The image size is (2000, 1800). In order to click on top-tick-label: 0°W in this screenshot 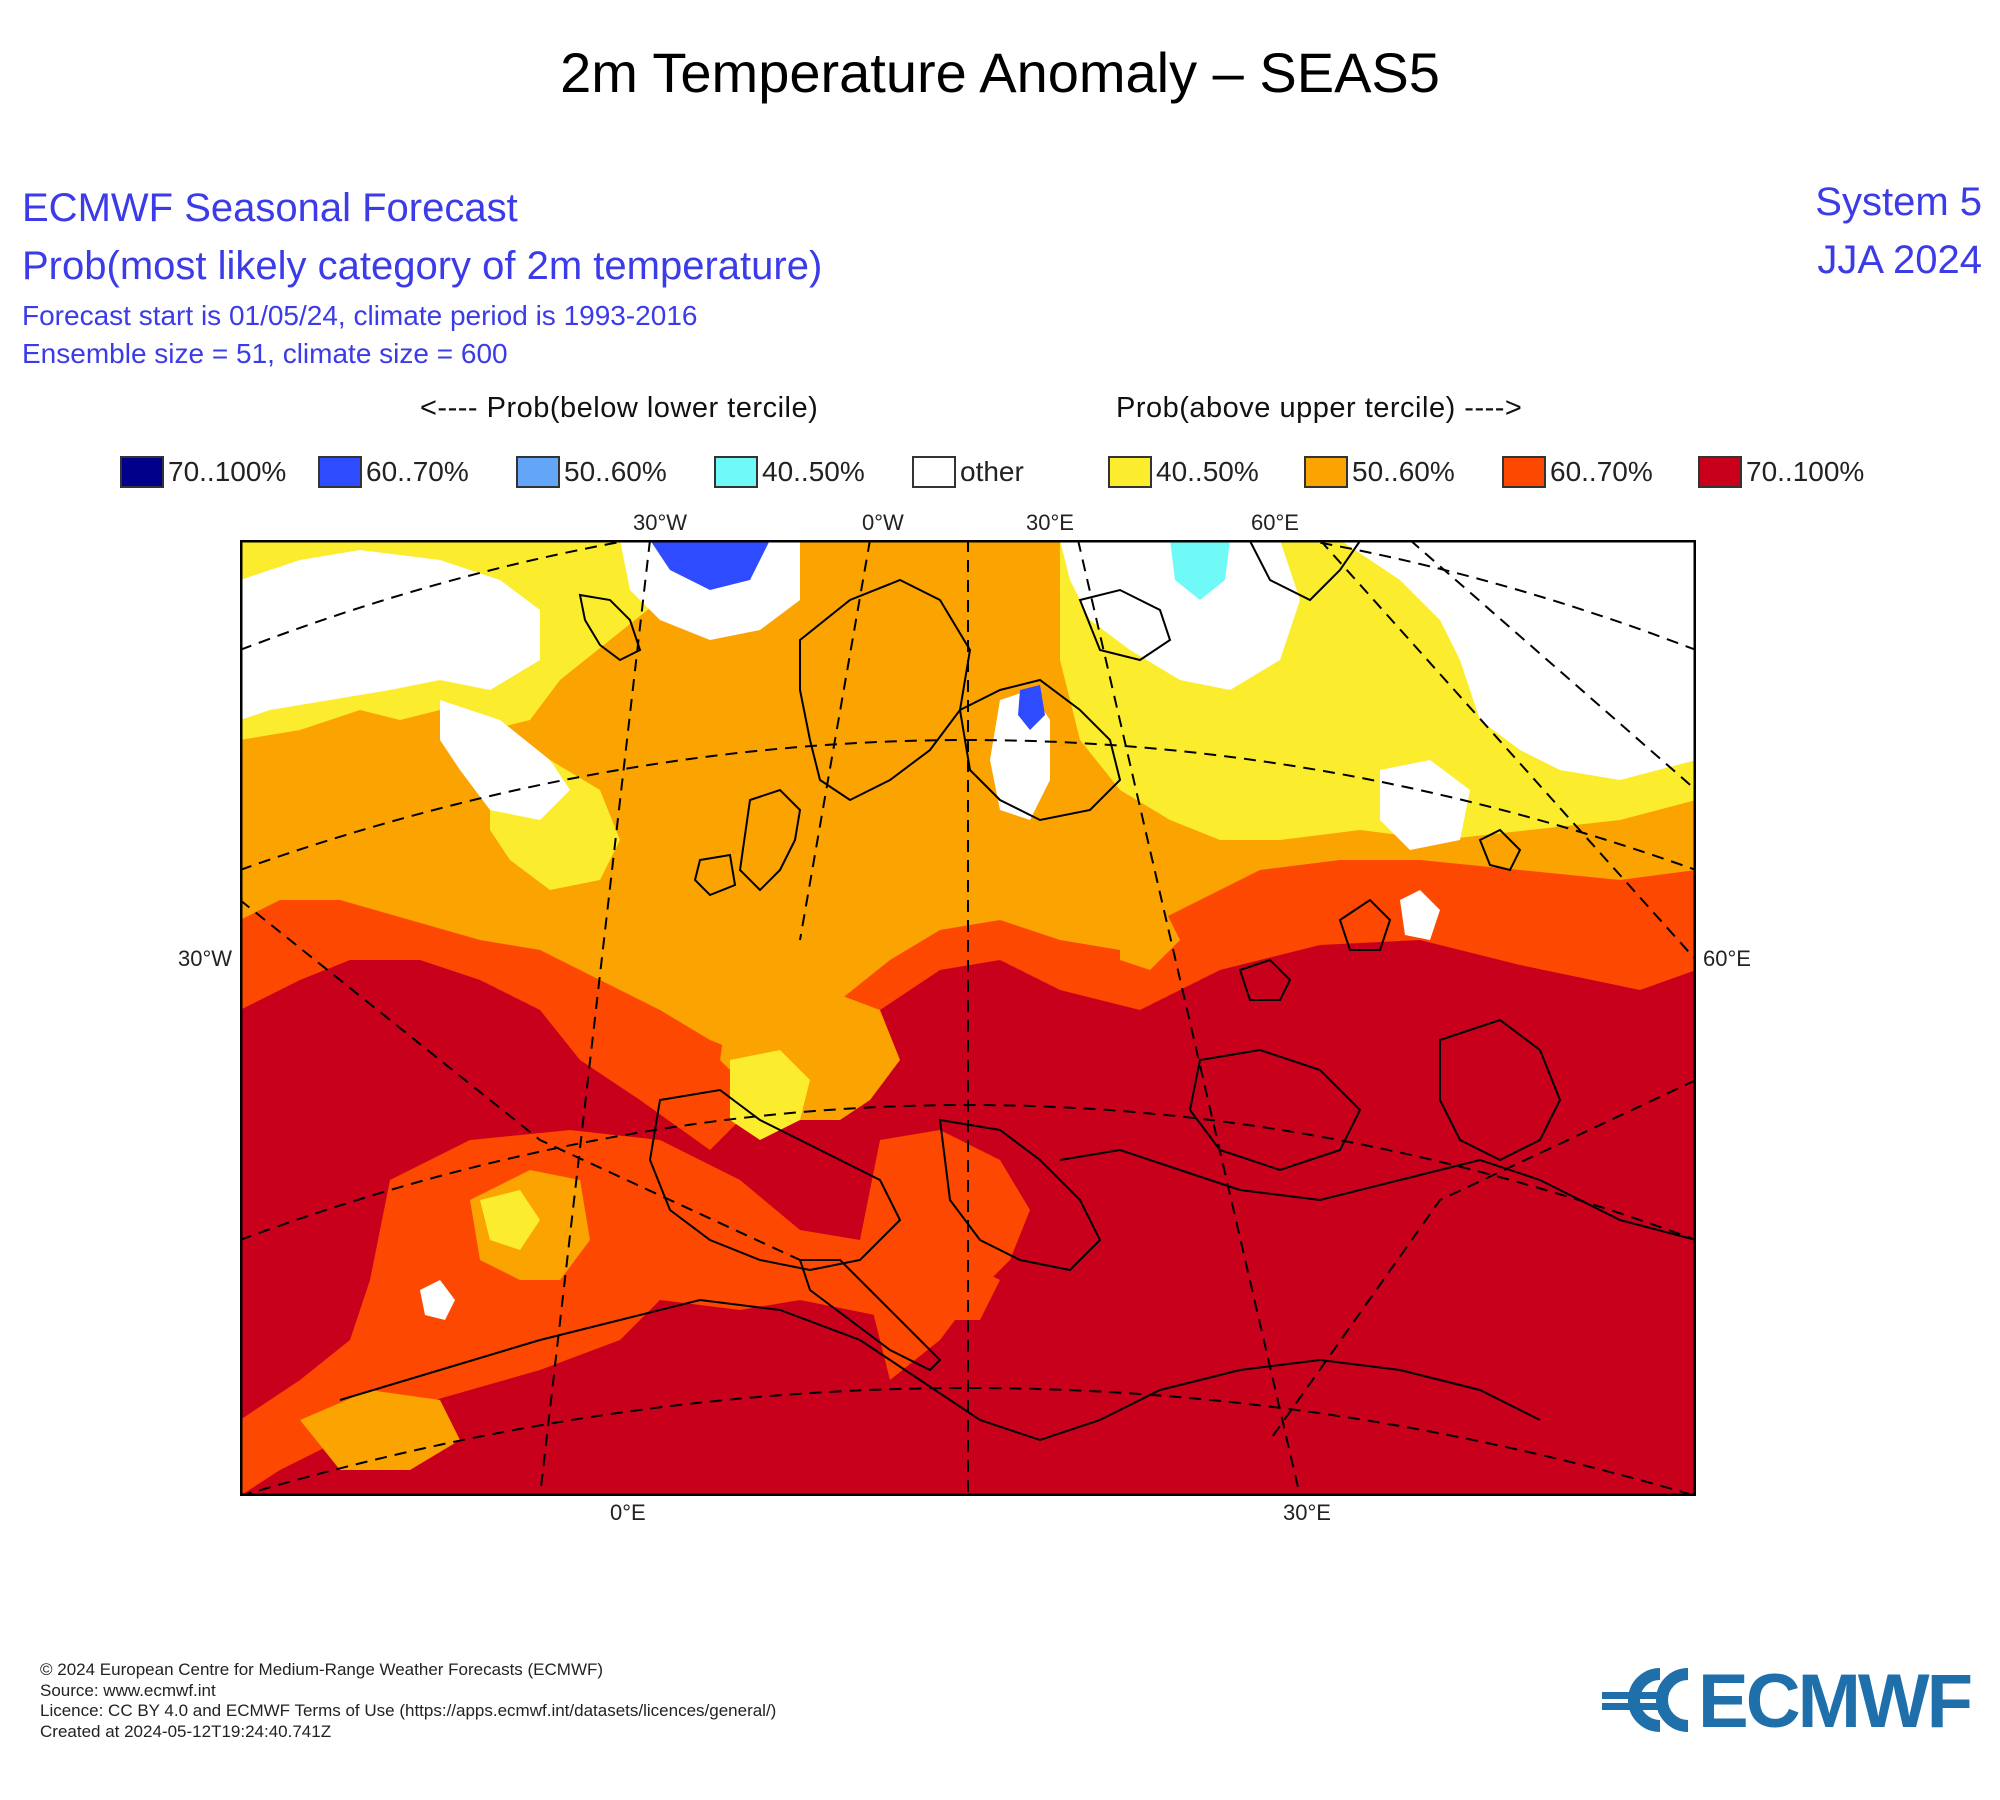, I will do `click(883, 522)`.